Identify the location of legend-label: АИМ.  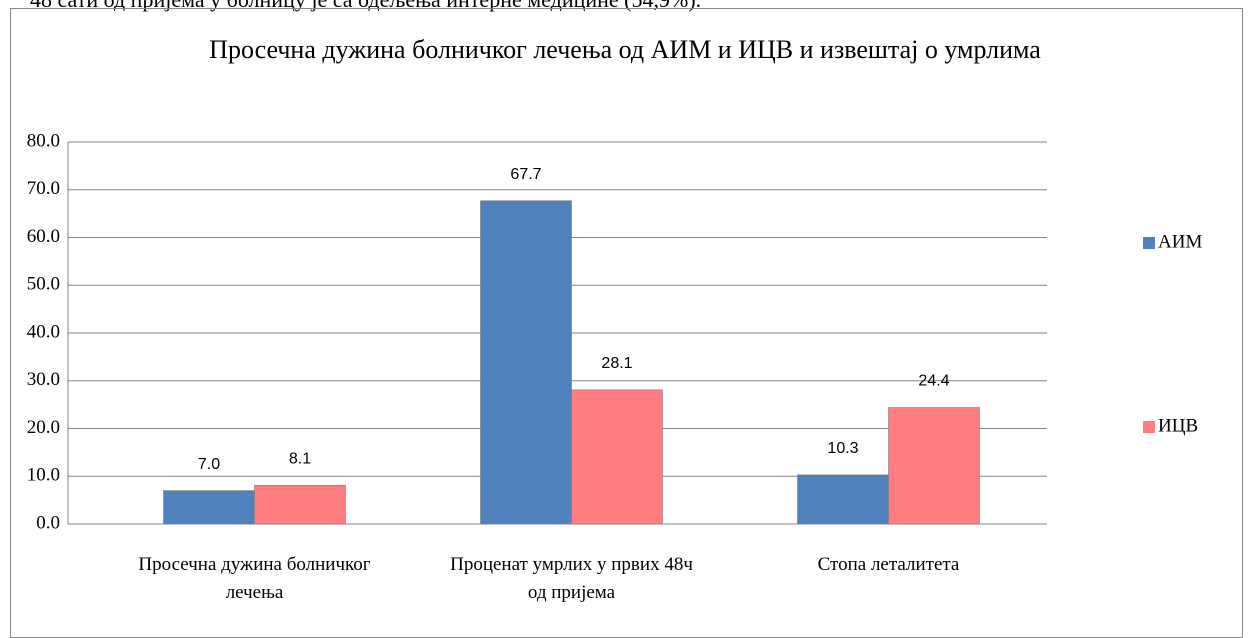
(1180, 241).